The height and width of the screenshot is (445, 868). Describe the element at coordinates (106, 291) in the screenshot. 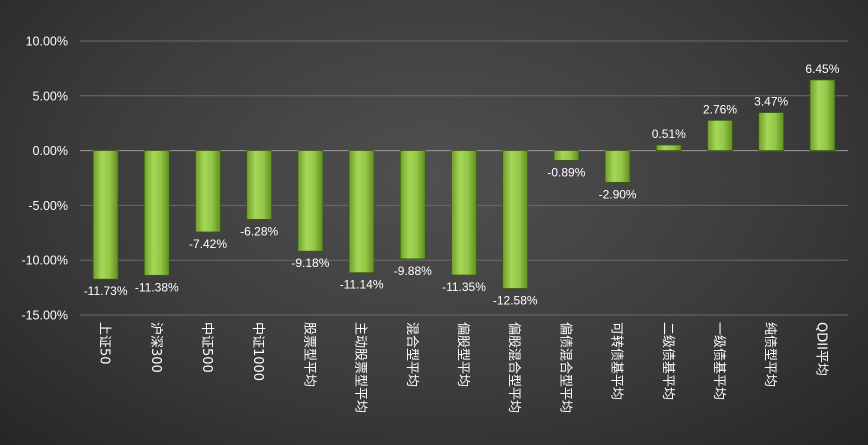

I see `data-label: -11.73%` at that location.